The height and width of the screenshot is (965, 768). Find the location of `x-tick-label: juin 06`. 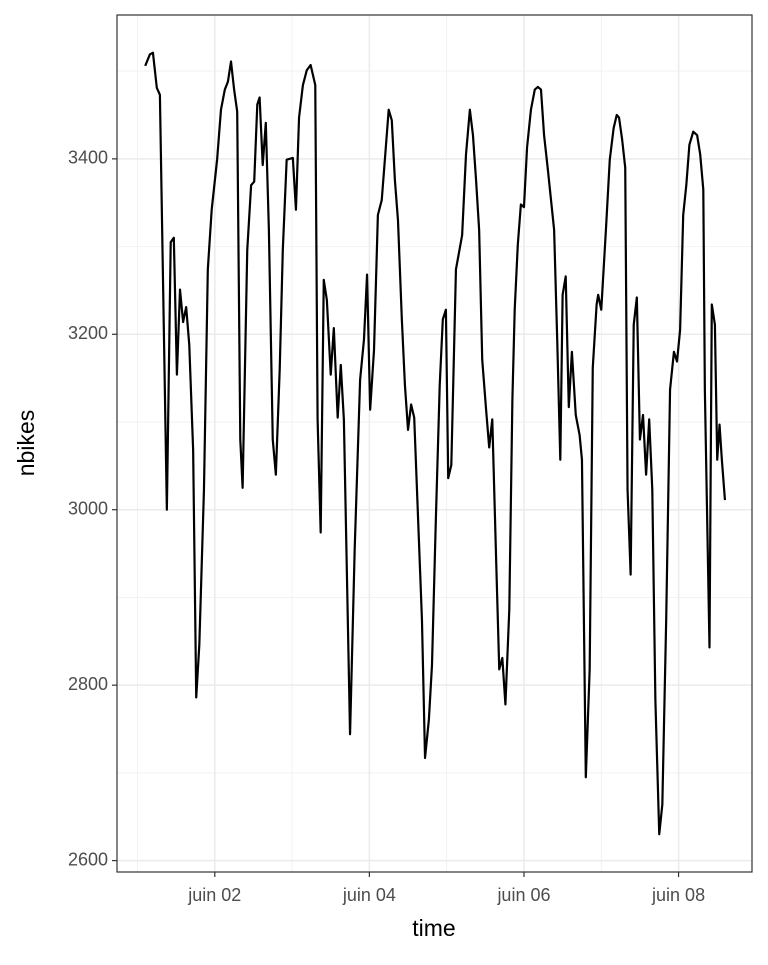

x-tick-label: juin 06 is located at coordinates (523, 895).